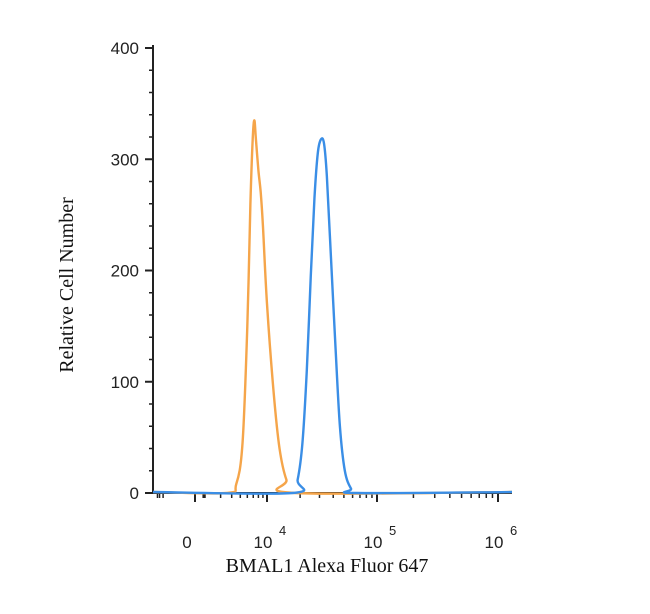 This screenshot has height=614, width=650. Describe the element at coordinates (134, 493) in the screenshot. I see `y-tick-label: 0` at that location.